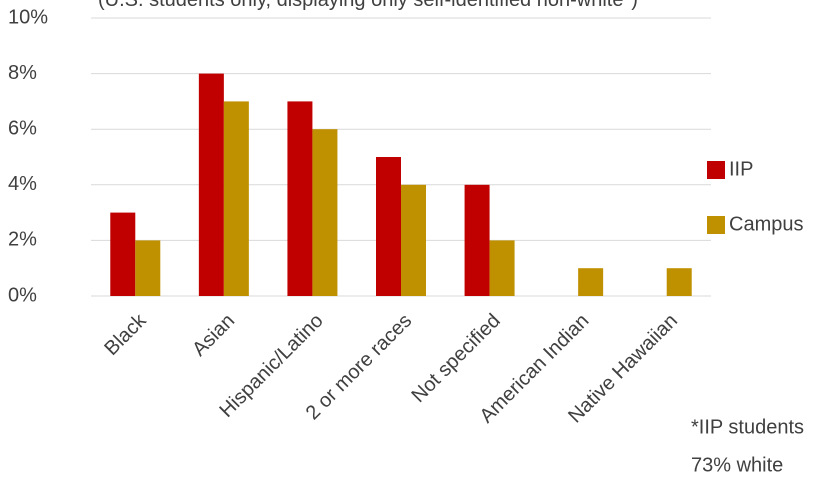 This screenshot has height=485, width=836. I want to click on annotation: *IIP students, so click(747, 427).